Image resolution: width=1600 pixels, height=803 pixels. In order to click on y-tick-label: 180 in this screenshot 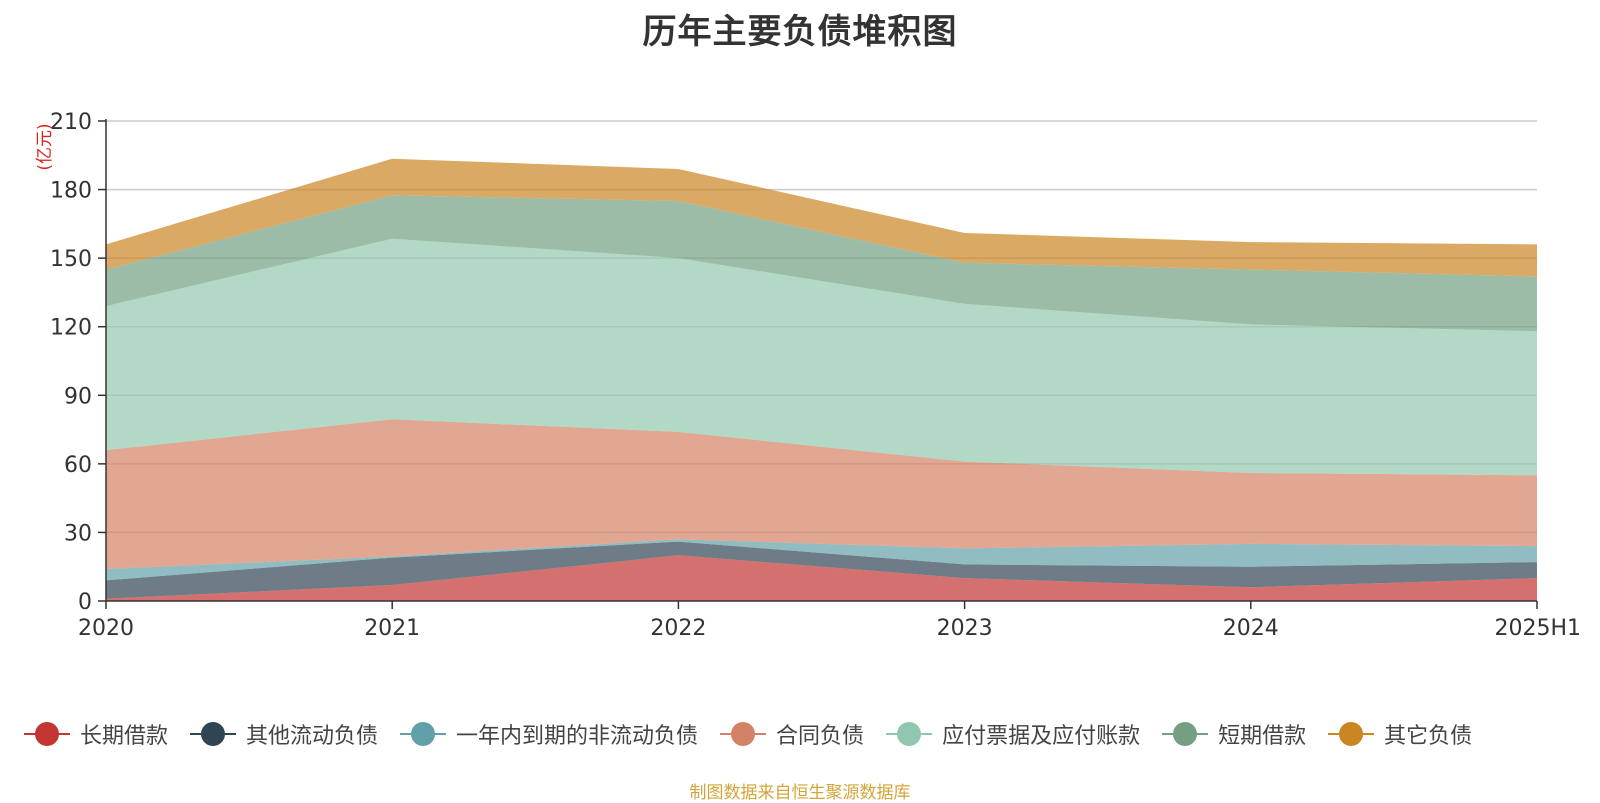, I will do `click(71, 191)`.